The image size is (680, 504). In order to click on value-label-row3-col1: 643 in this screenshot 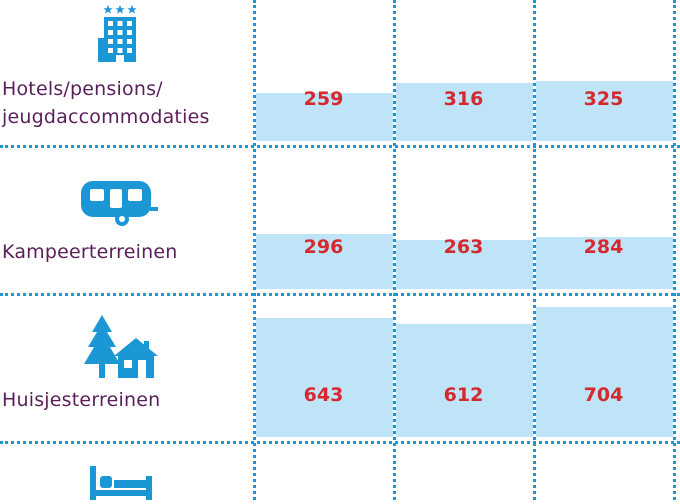, I will do `click(323, 395)`.